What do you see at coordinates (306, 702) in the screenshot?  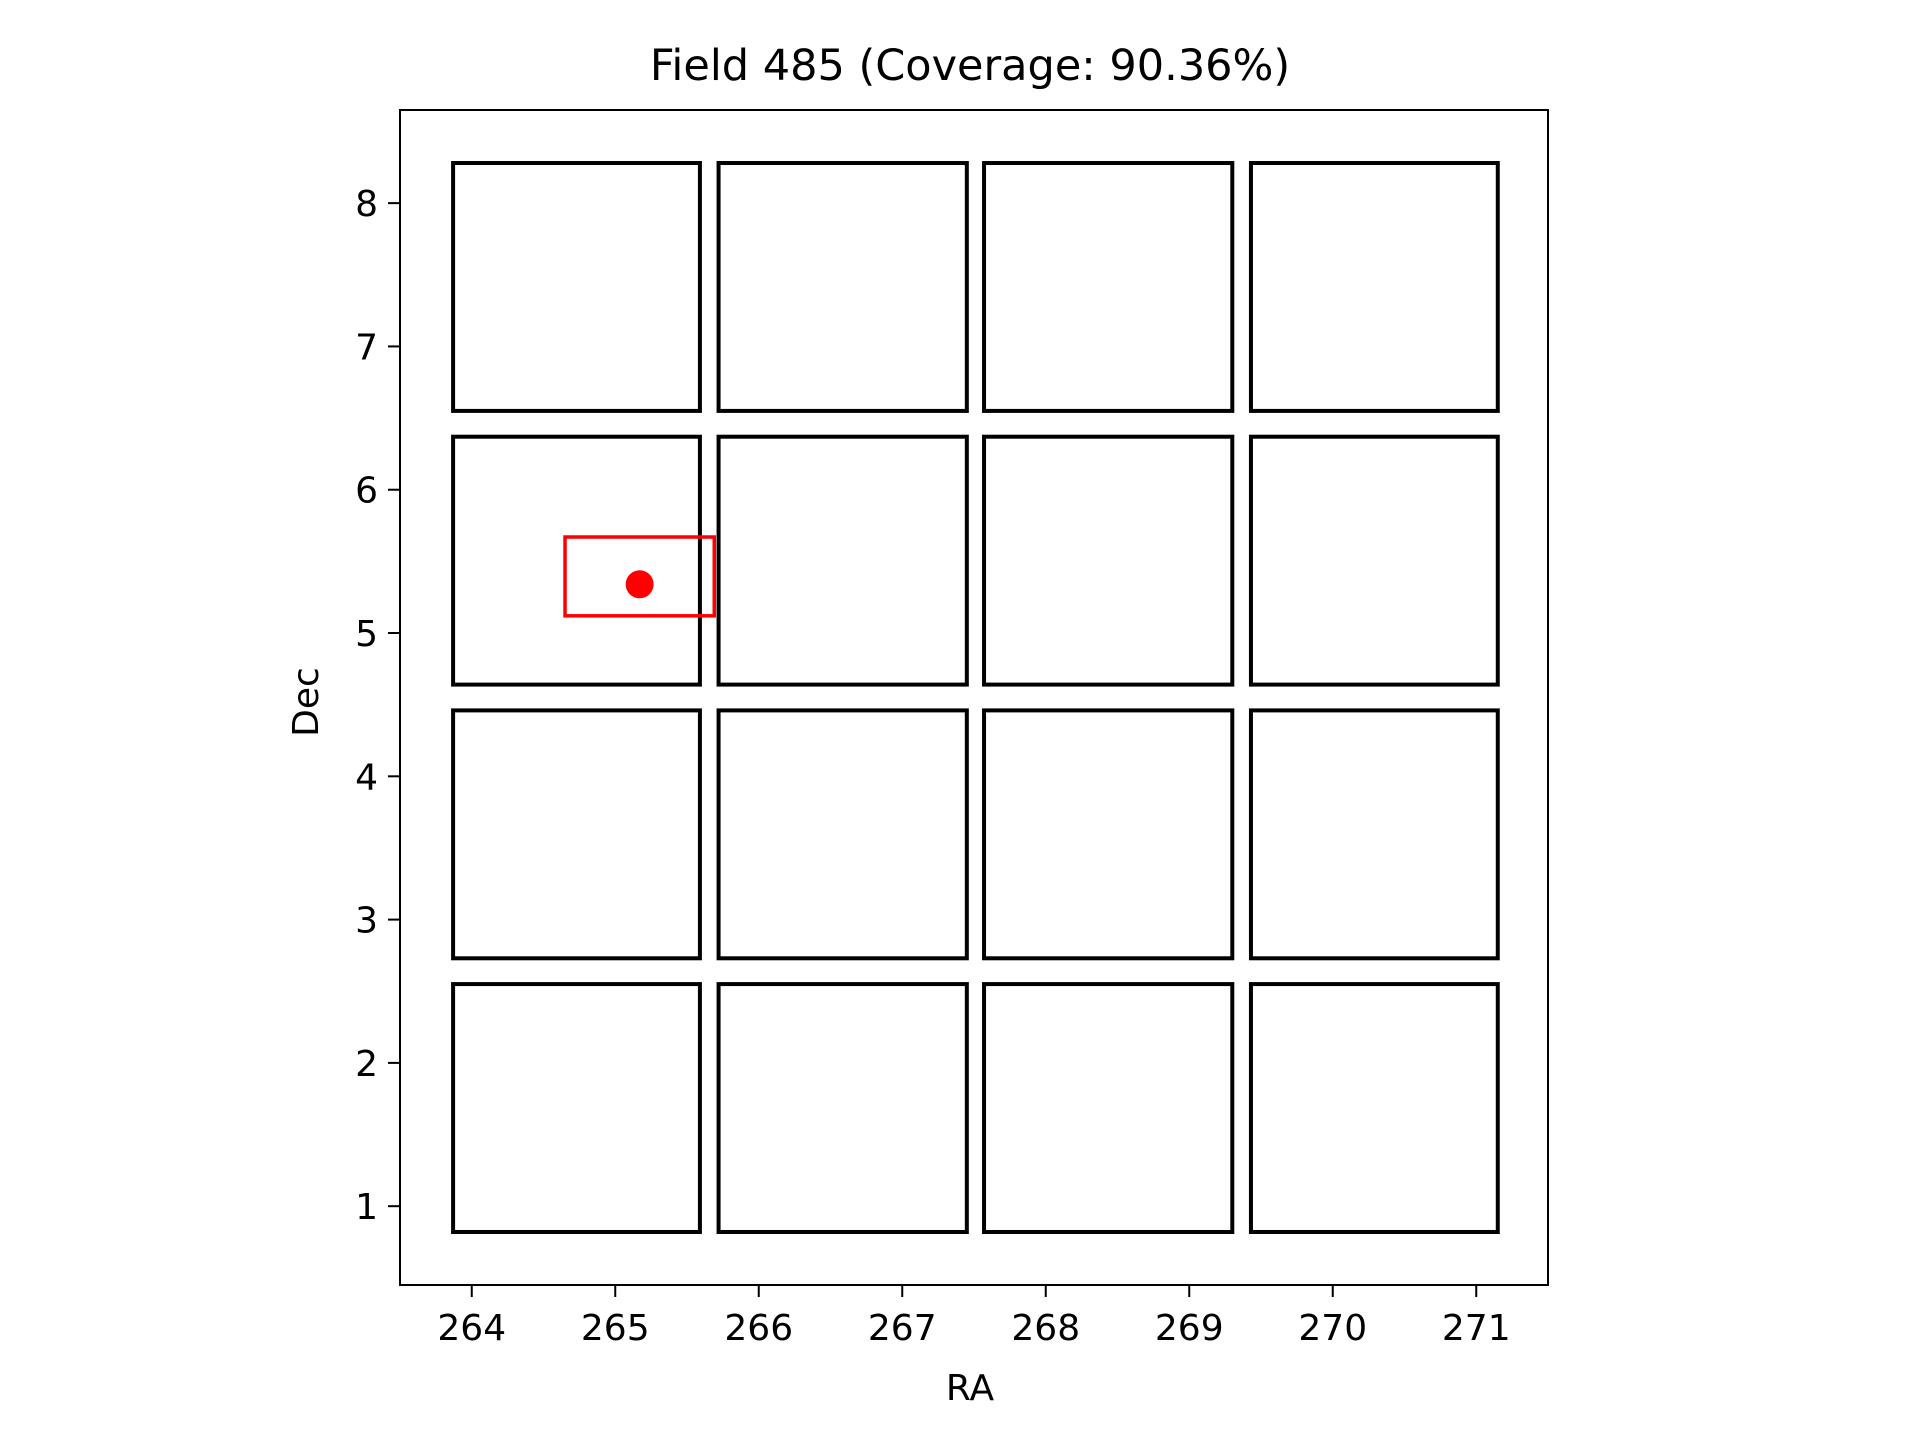 I see `y-axis-label: Dec` at bounding box center [306, 702].